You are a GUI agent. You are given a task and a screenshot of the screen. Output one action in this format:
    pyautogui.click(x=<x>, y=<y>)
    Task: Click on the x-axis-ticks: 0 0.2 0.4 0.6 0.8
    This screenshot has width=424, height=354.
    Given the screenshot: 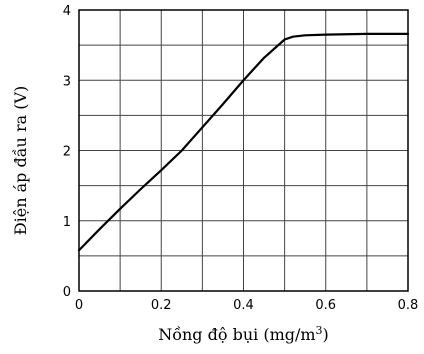 What is the action you would take?
    pyautogui.click(x=246, y=305)
    